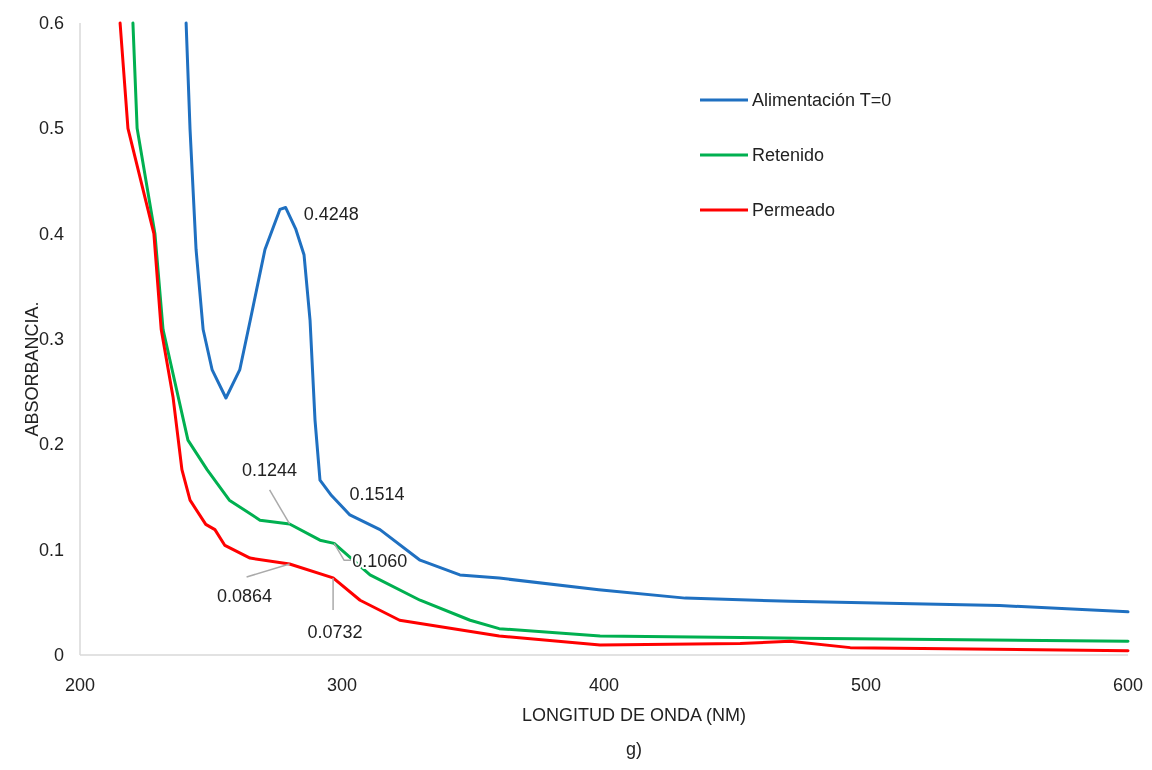 This screenshot has height=770, width=1152. What do you see at coordinates (58, 655) in the screenshot?
I see `y-tick-label: 0` at bounding box center [58, 655].